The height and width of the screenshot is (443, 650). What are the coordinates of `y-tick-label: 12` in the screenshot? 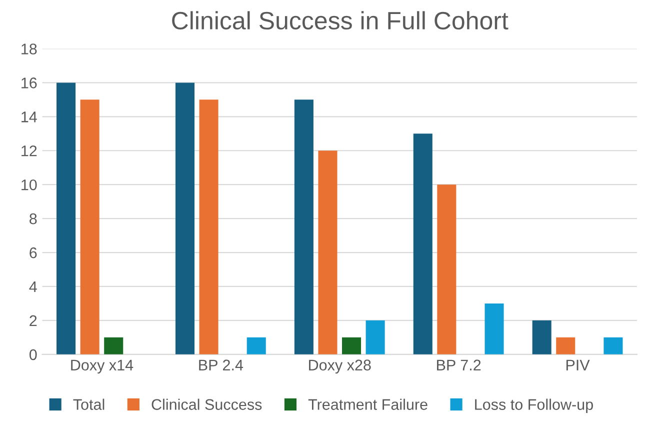 It's located at (29, 150).